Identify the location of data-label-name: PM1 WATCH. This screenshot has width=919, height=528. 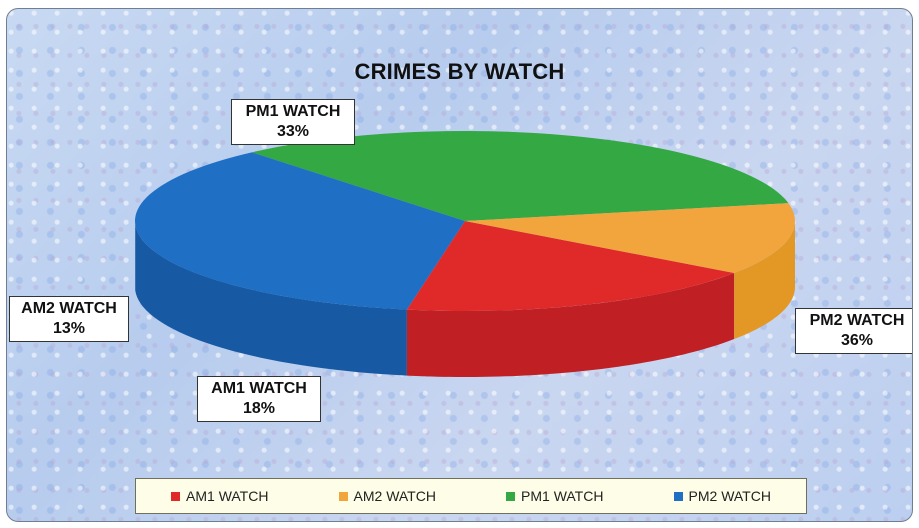
(293, 111).